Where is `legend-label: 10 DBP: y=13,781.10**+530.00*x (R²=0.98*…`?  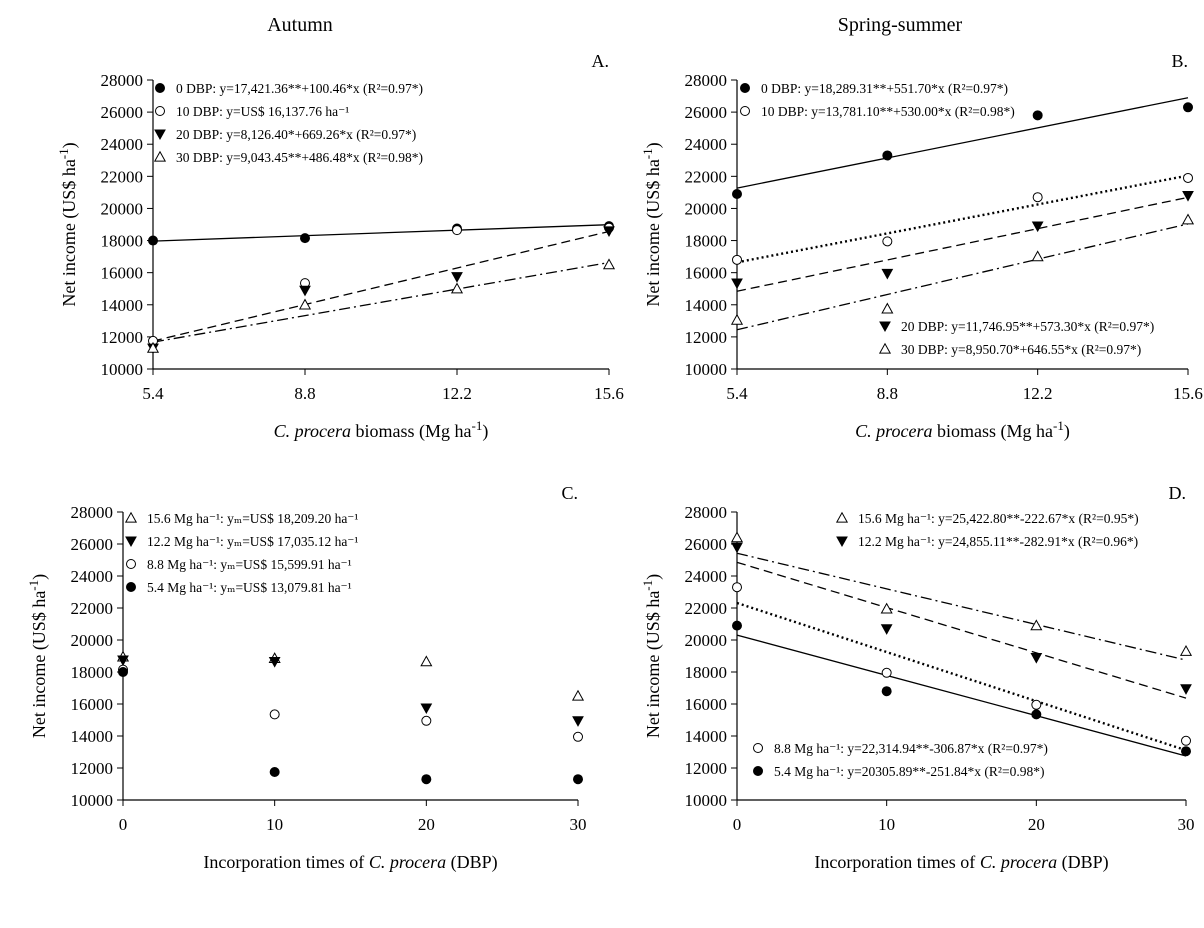 legend-label: 10 DBP: y=13,781.10**+530.00*x (R²=0.98*… is located at coordinates (888, 111).